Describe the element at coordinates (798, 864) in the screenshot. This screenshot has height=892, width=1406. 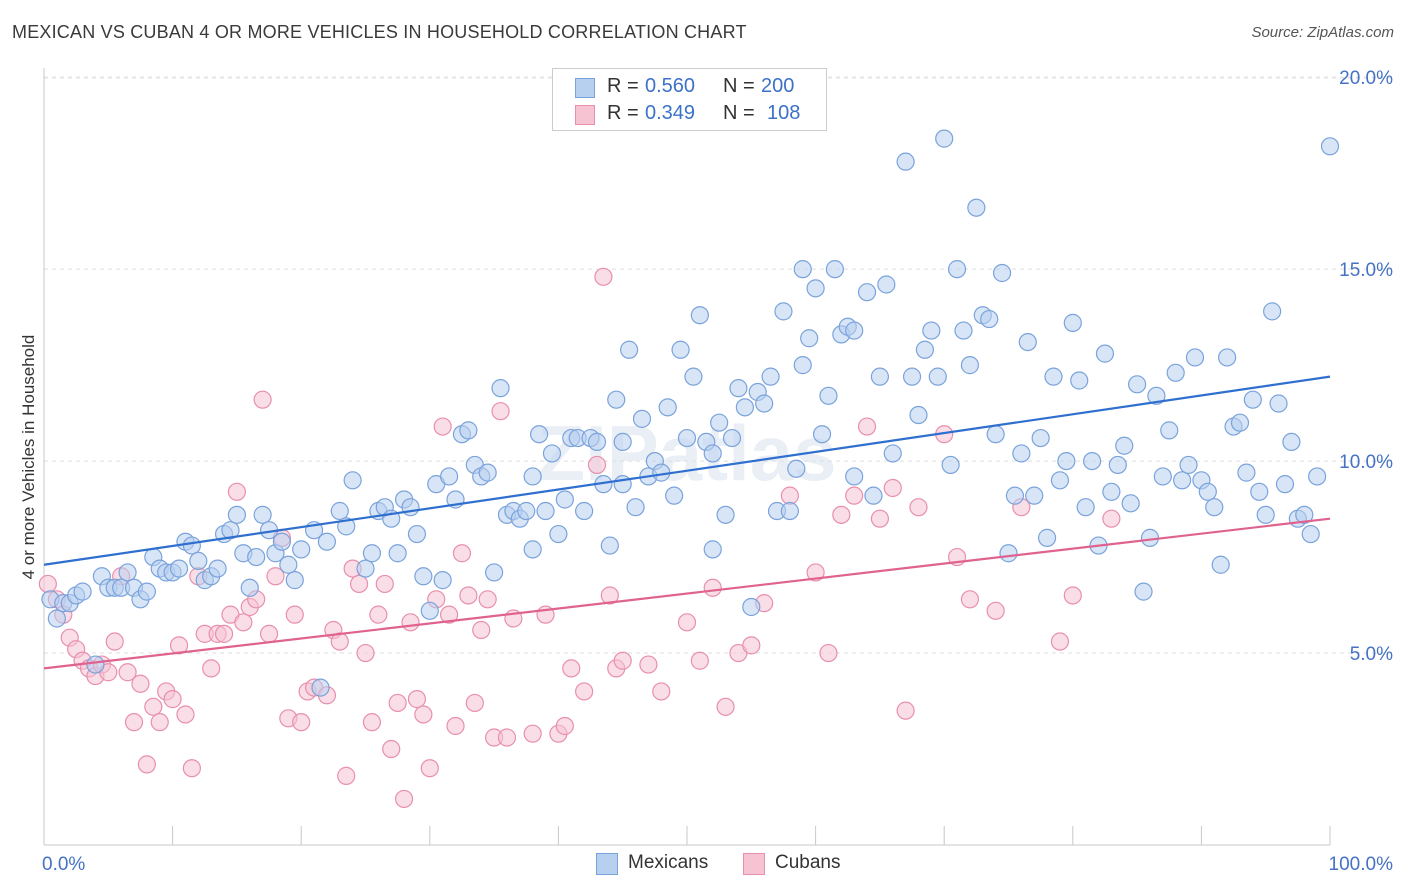
I see `legend-item-cubans: Cubans` at that location.